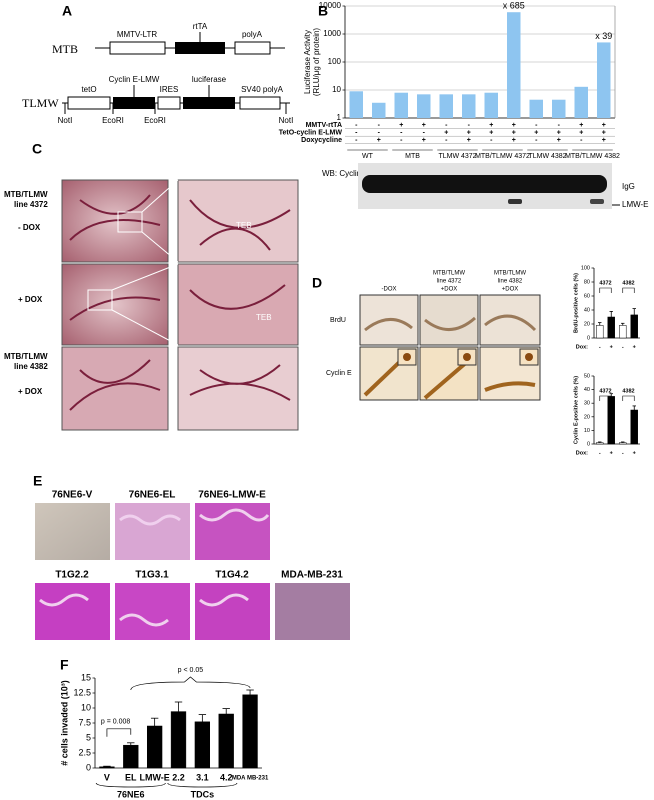 The width and height of the screenshot is (654, 800). What do you see at coordinates (317, 283) in the screenshot?
I see `panel-label: D` at bounding box center [317, 283].